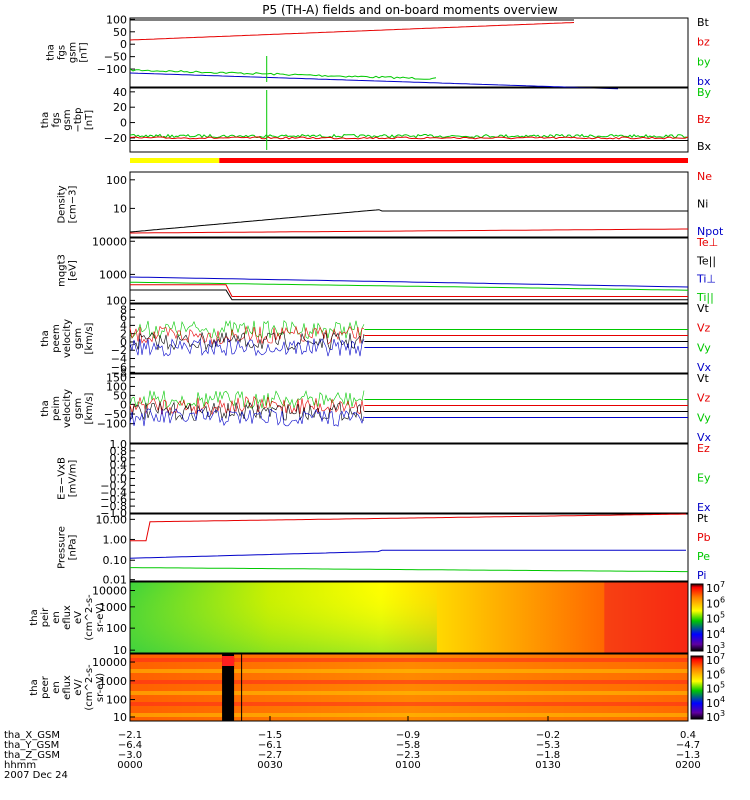 This screenshot has width=750, height=800. What do you see at coordinates (129, 765) in the screenshot?
I see `x-row-value: 0000` at bounding box center [129, 765].